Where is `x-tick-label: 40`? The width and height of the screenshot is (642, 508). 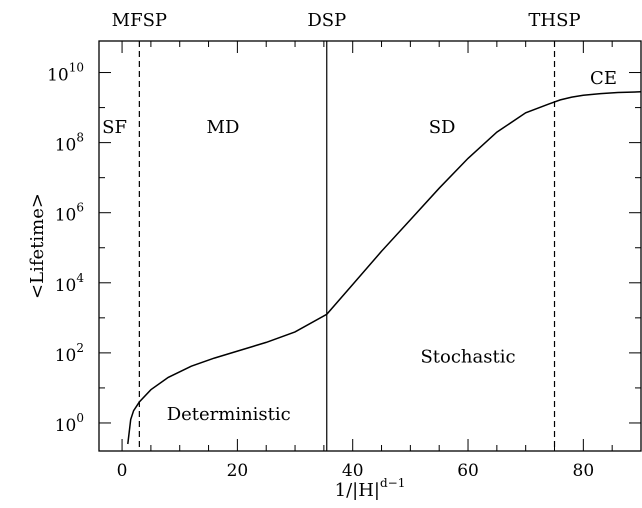 x-tick-label: 40 is located at coordinates (353, 471).